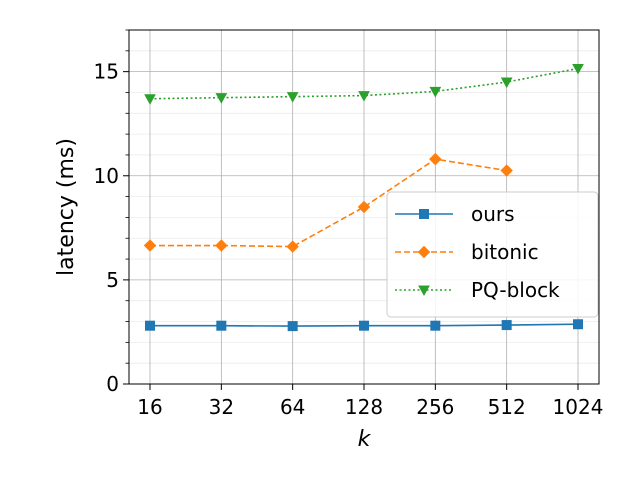  Describe the element at coordinates (505, 252) in the screenshot. I see `legend-label: bitonic` at that location.